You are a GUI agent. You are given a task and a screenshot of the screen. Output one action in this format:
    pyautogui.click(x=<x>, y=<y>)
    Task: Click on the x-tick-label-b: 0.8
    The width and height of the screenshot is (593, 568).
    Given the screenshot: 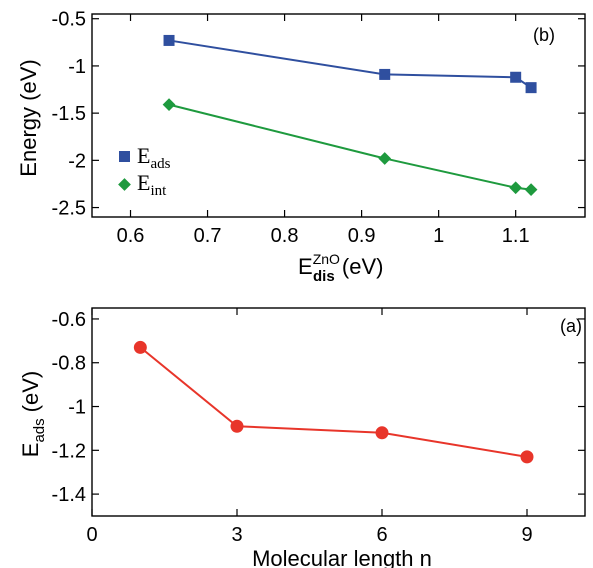 What is the action you would take?
    pyautogui.click(x=285, y=236)
    